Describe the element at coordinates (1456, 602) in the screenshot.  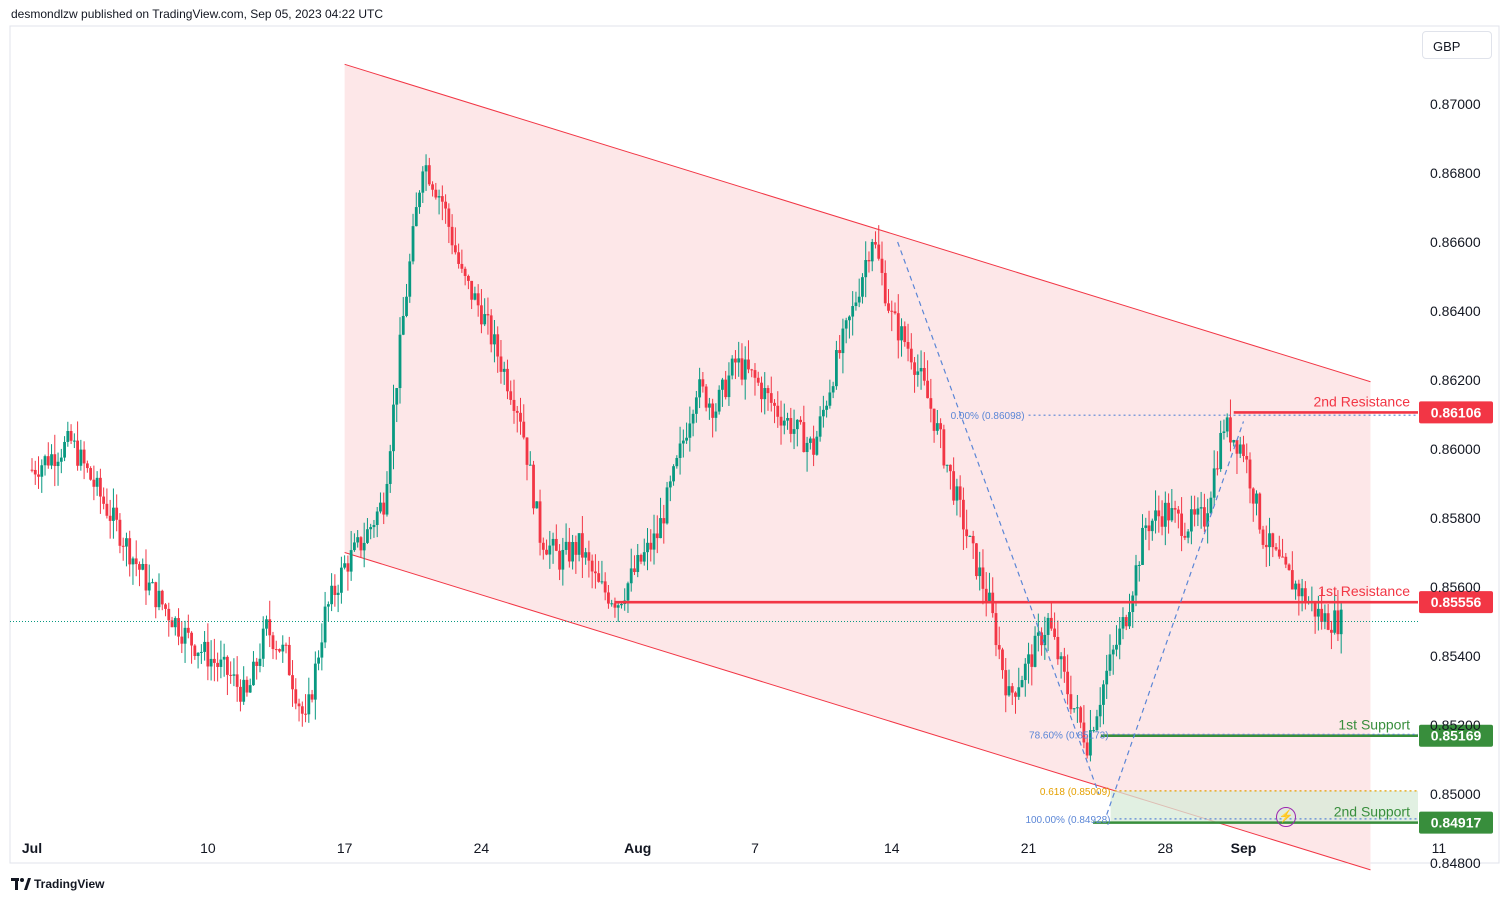
I see `level-price-text: 0.85556` at that location.